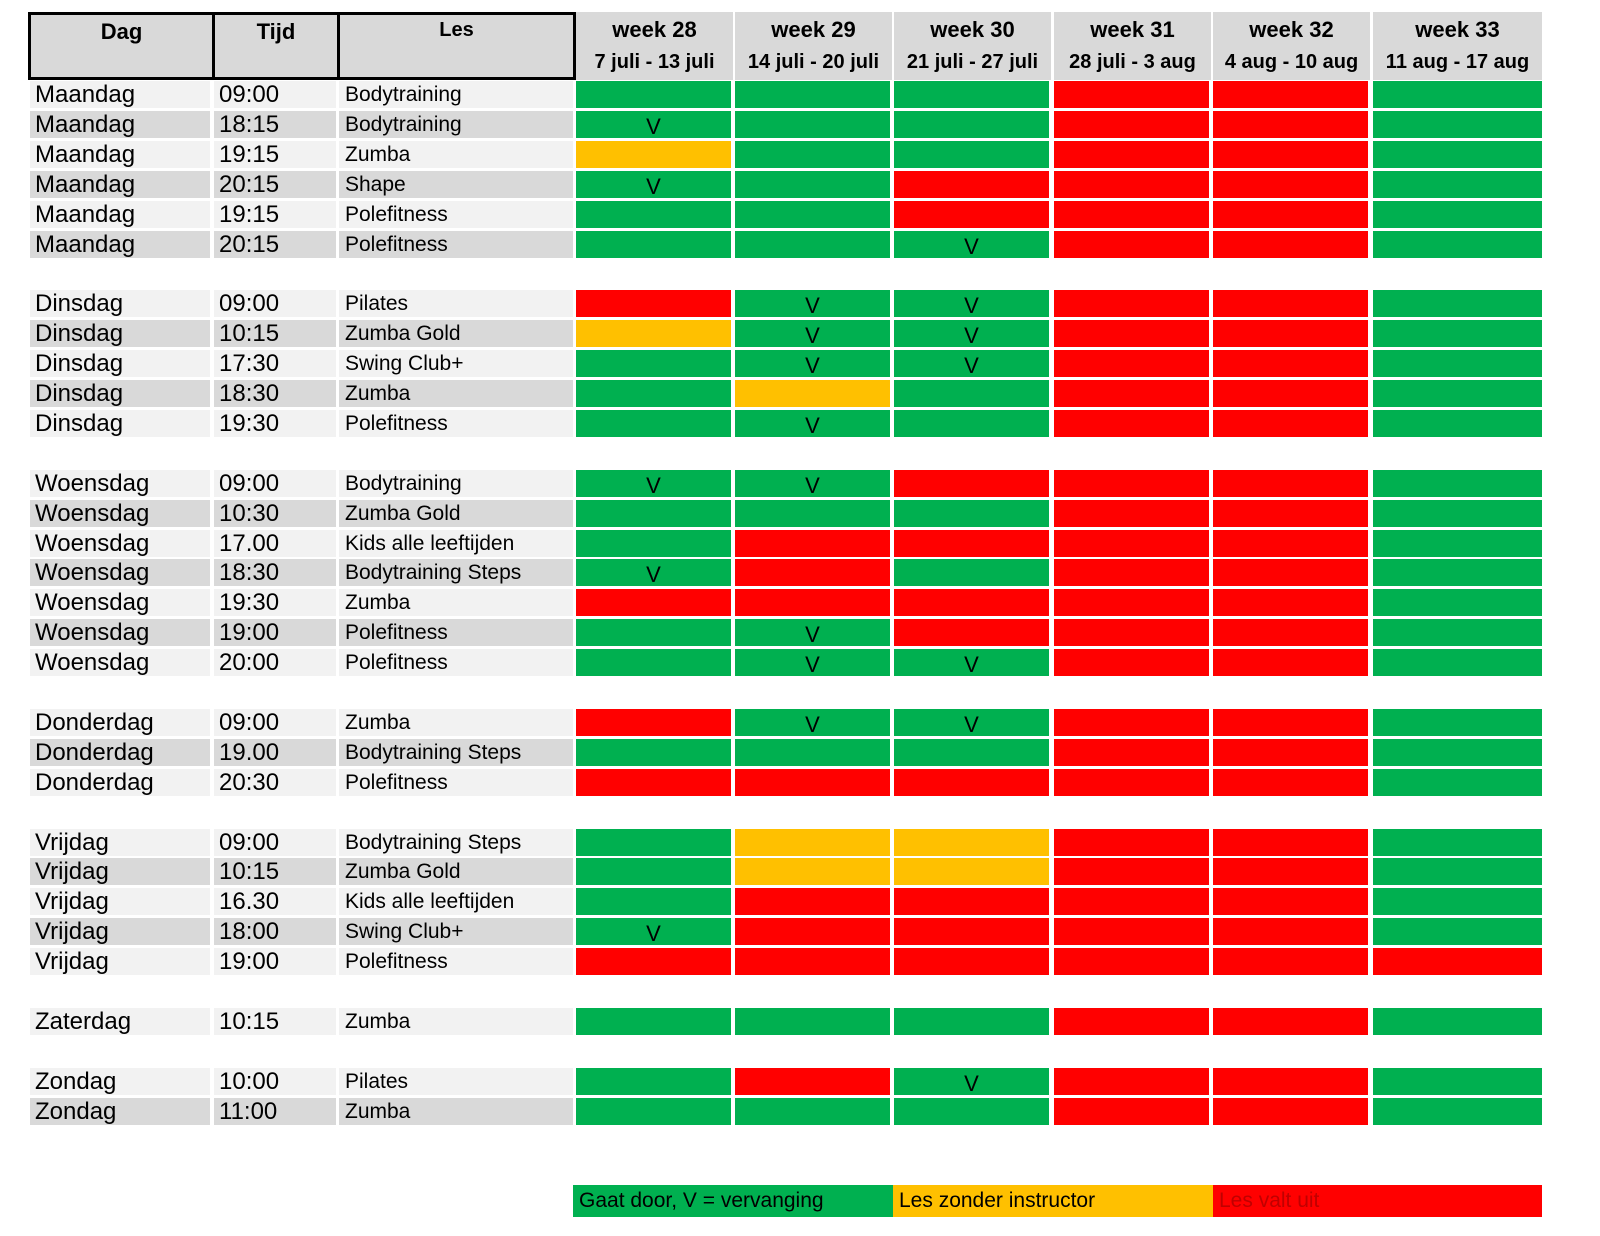 The height and width of the screenshot is (1236, 1600). Describe the element at coordinates (275, 124) in the screenshot. I see `time-cell: 18:15` at that location.